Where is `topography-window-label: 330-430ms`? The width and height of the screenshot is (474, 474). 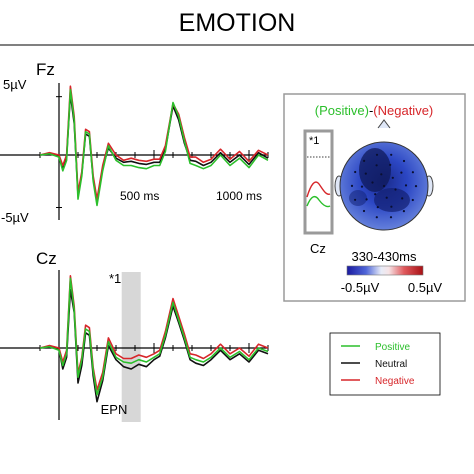
topography-window-label: 330-430ms is located at coordinates (384, 256).